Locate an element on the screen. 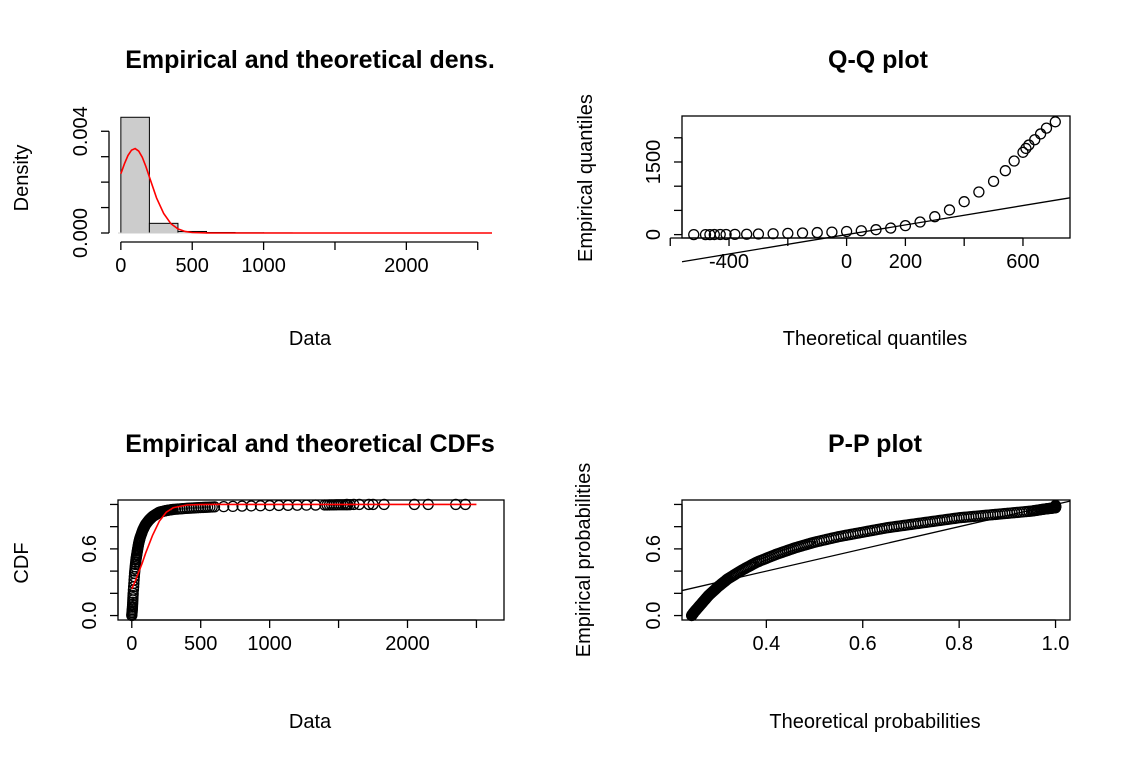  density-curve is located at coordinates (306, 190).